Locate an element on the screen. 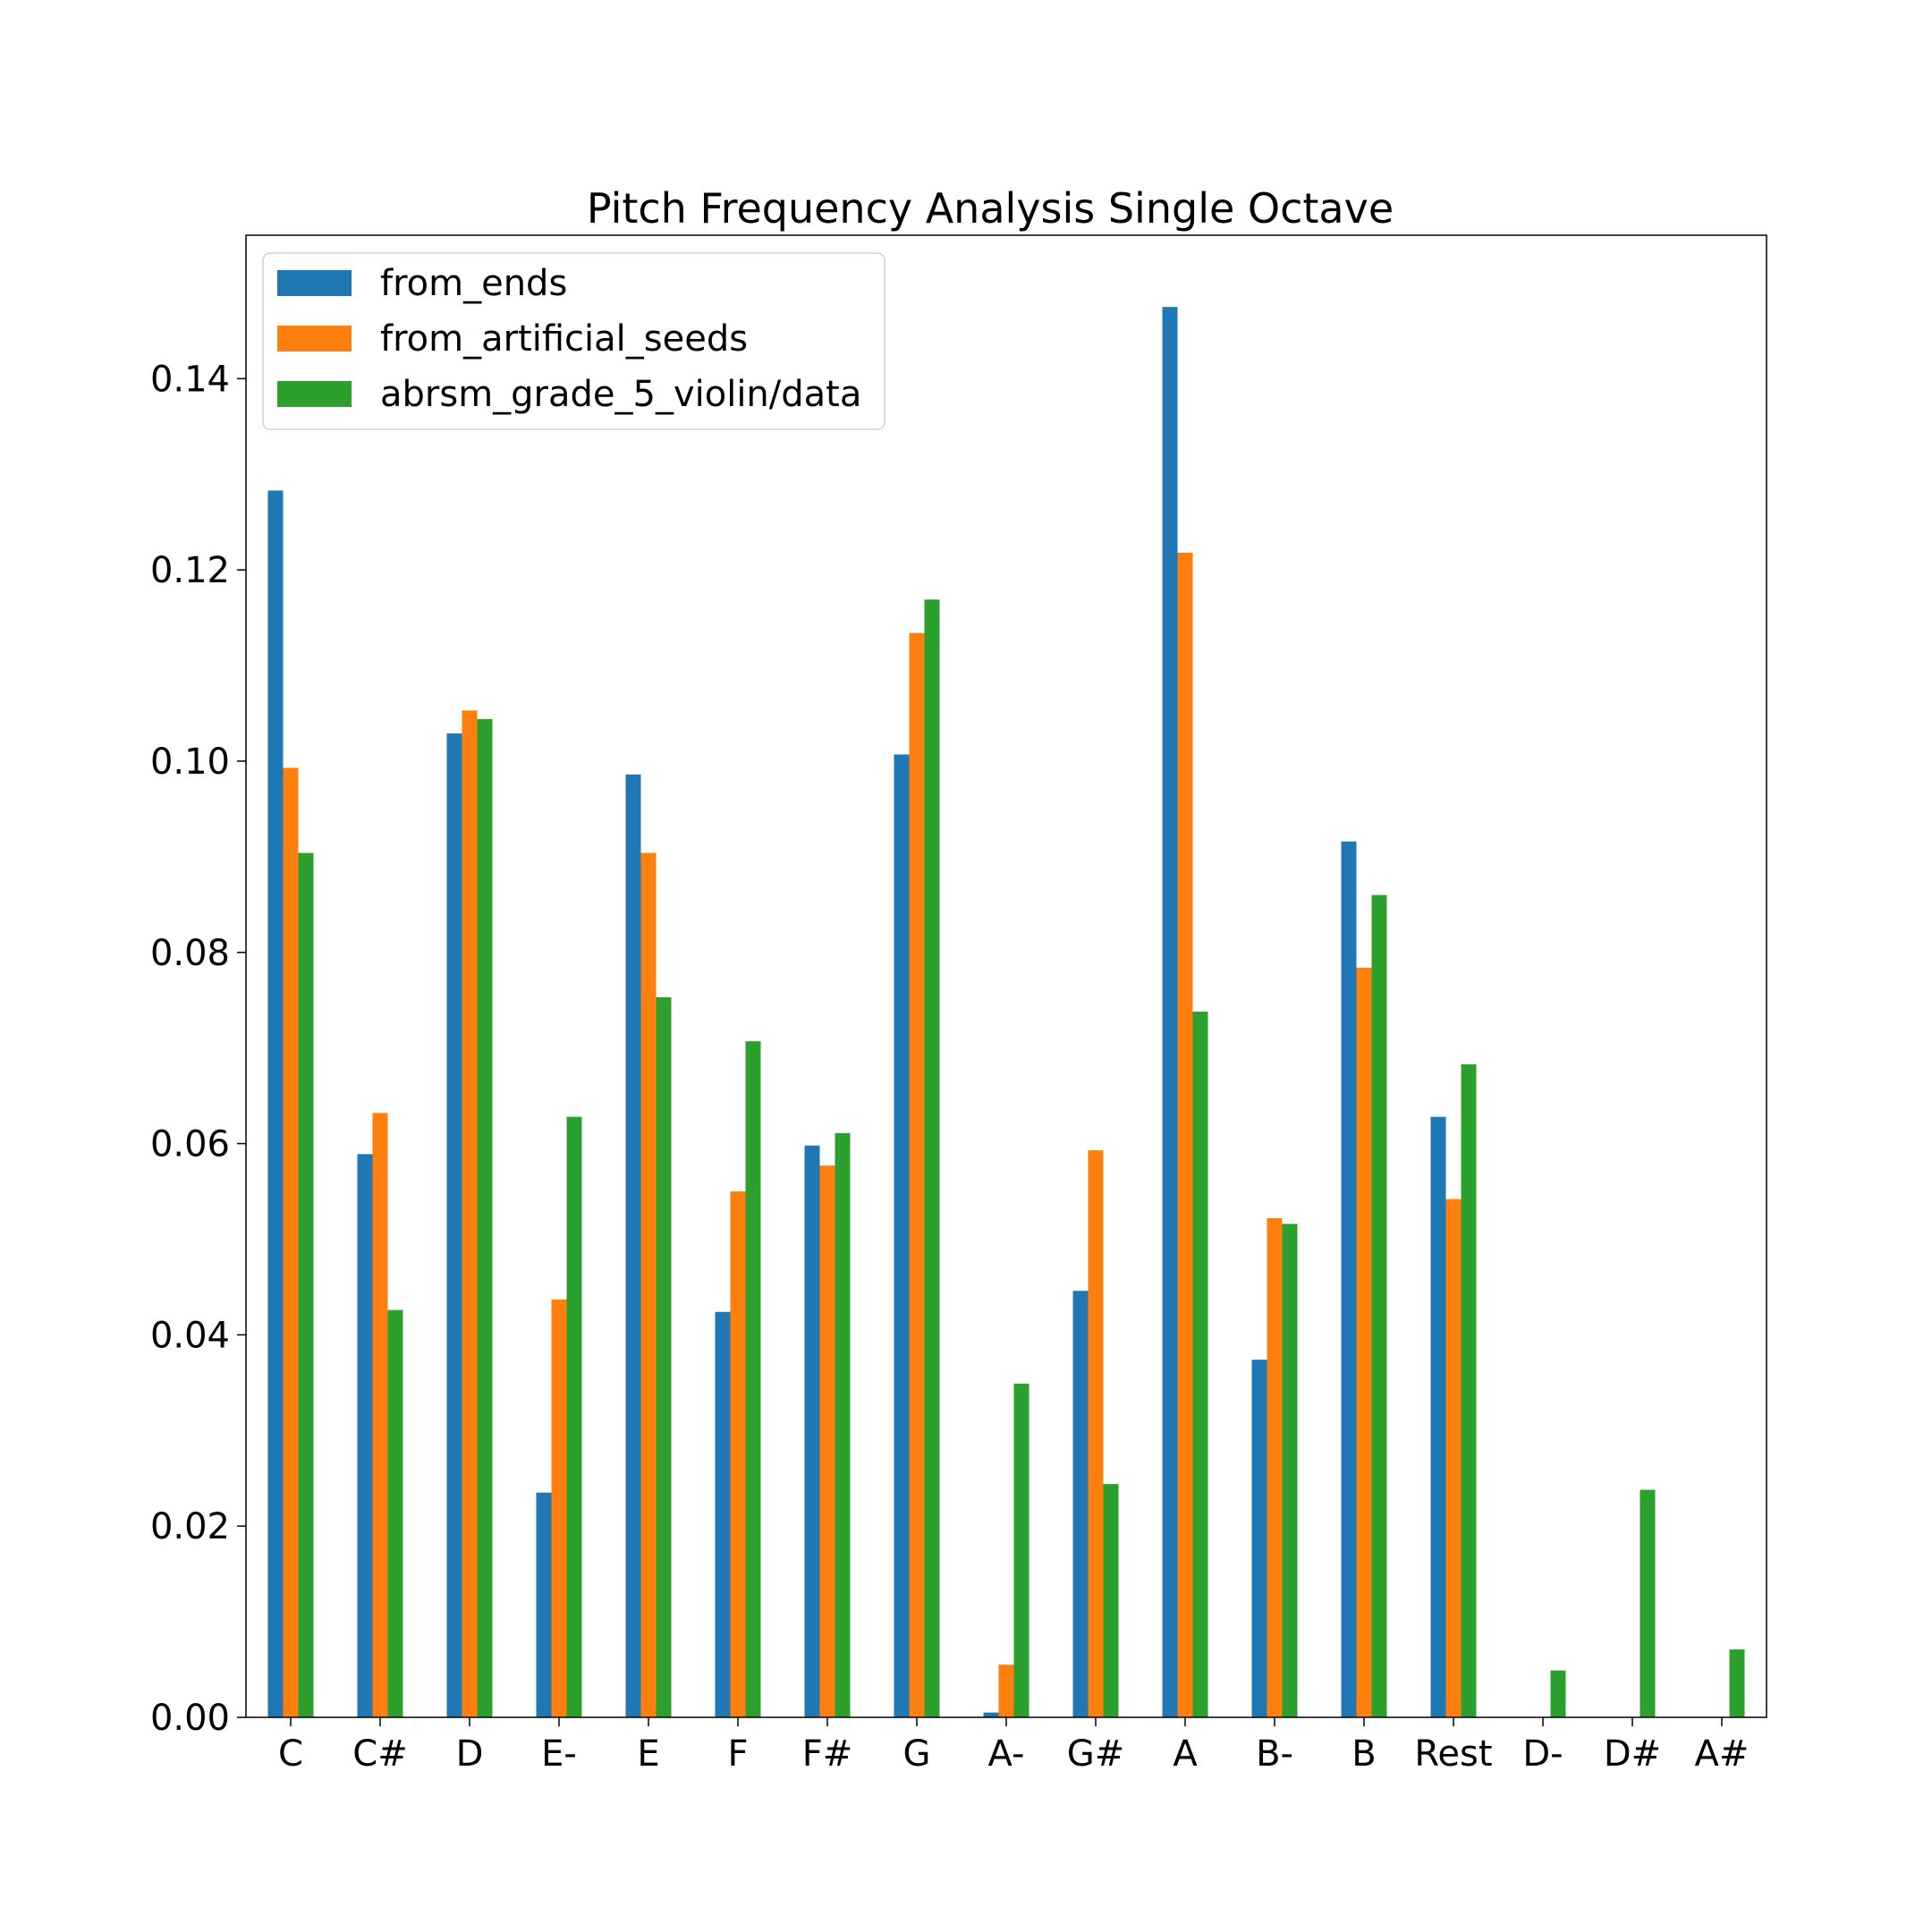  bar-from-ends-rest is located at coordinates (1438, 1416).